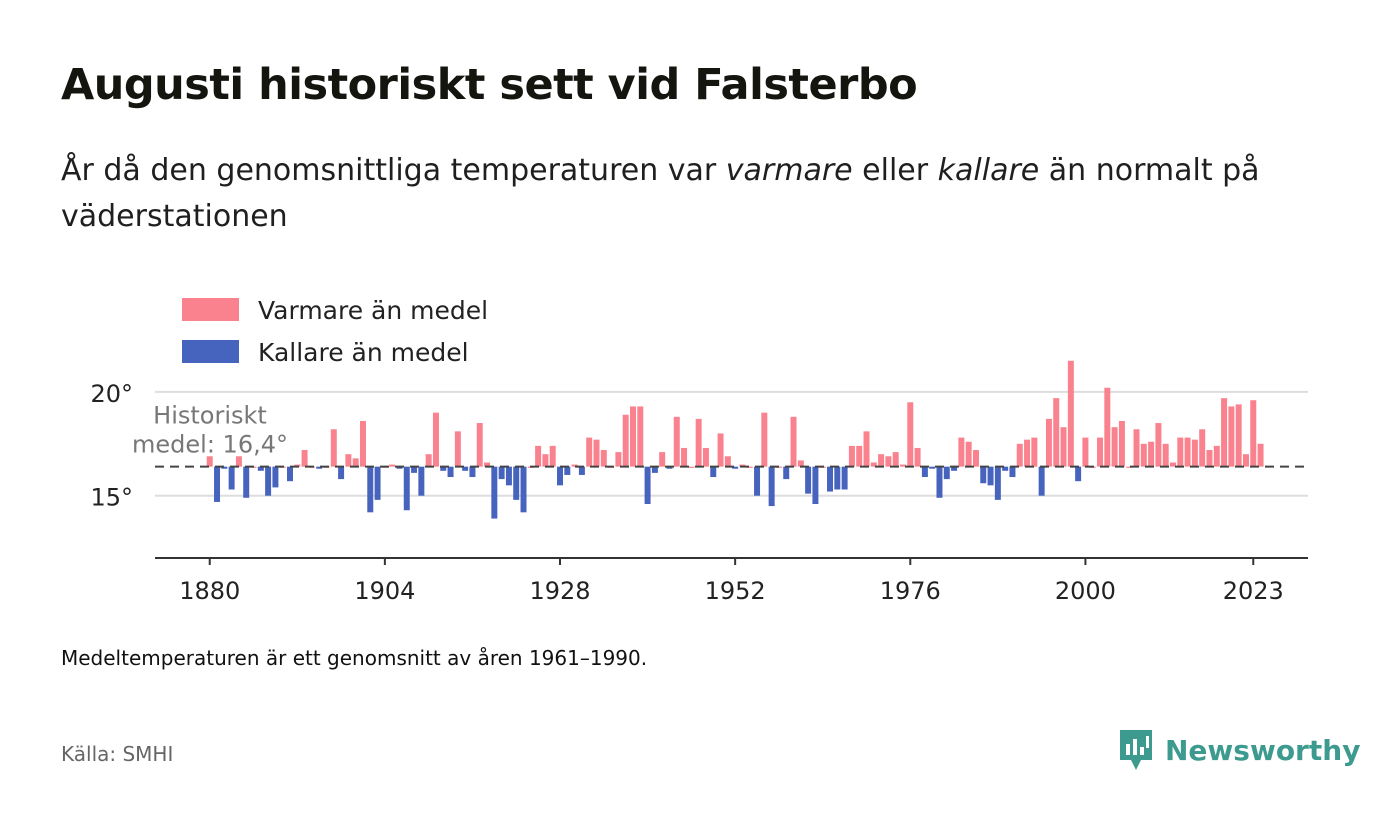 This screenshot has width=1400, height=831. What do you see at coordinates (373, 310) in the screenshot?
I see `legend-label: Varmare än medel` at bounding box center [373, 310].